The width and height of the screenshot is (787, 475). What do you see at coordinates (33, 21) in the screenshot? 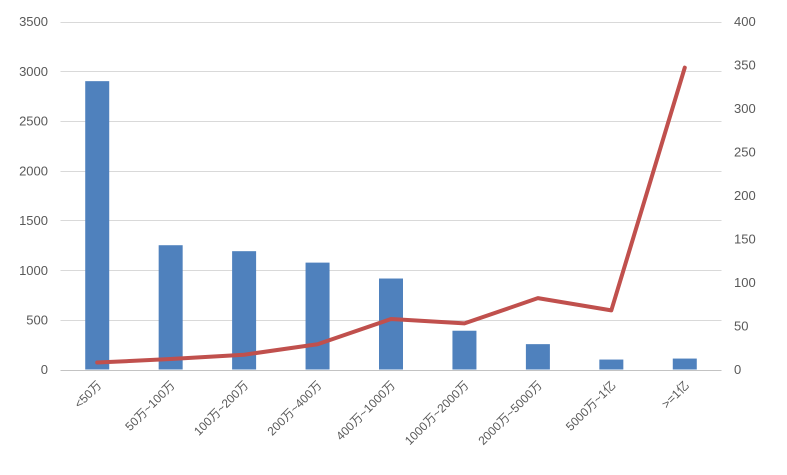
I see `y-axis-left-tick-label: 3500` at bounding box center [33, 21].